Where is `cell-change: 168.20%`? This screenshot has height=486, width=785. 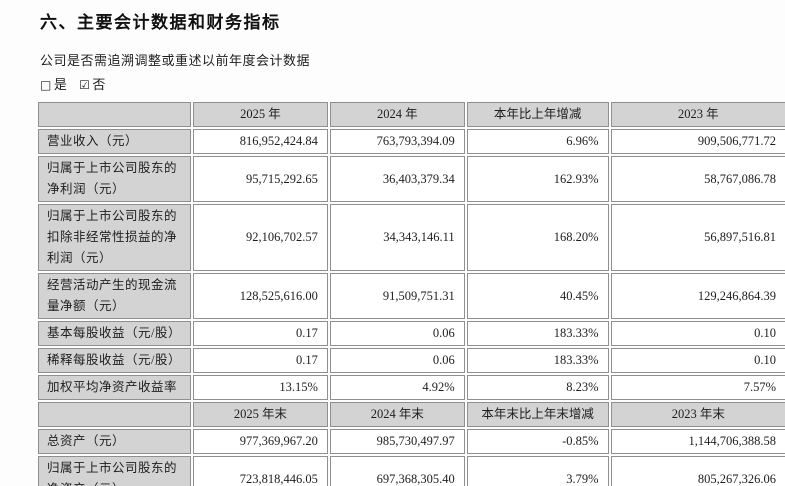
cell-change: 168.20% is located at coordinates (537, 237).